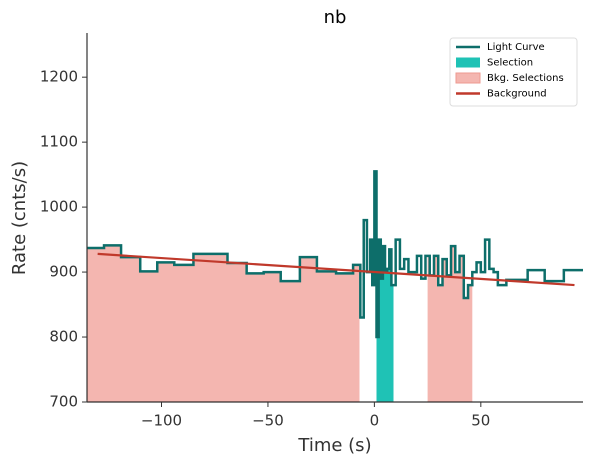 The image size is (592, 469). I want to click on x-axis-label: Time (s), so click(334, 445).